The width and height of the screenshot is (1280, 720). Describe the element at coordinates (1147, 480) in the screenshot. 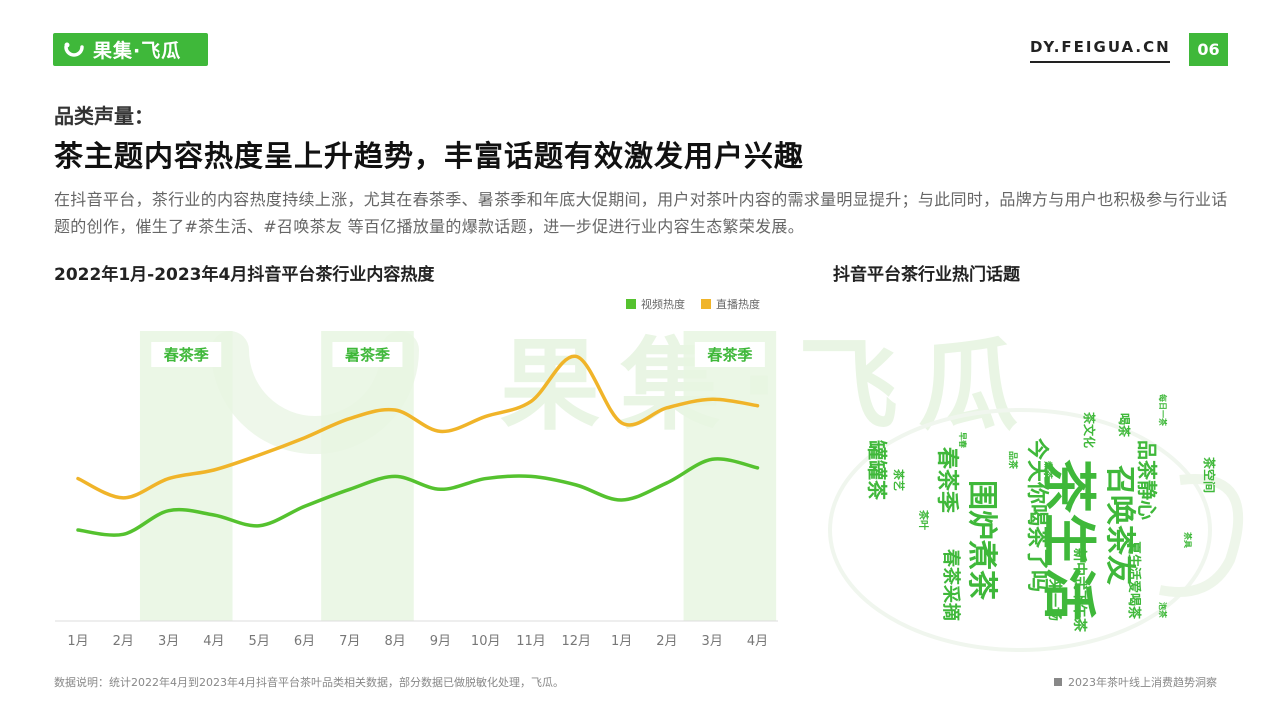

I see `cloud-word-4: 品茶静心` at that location.